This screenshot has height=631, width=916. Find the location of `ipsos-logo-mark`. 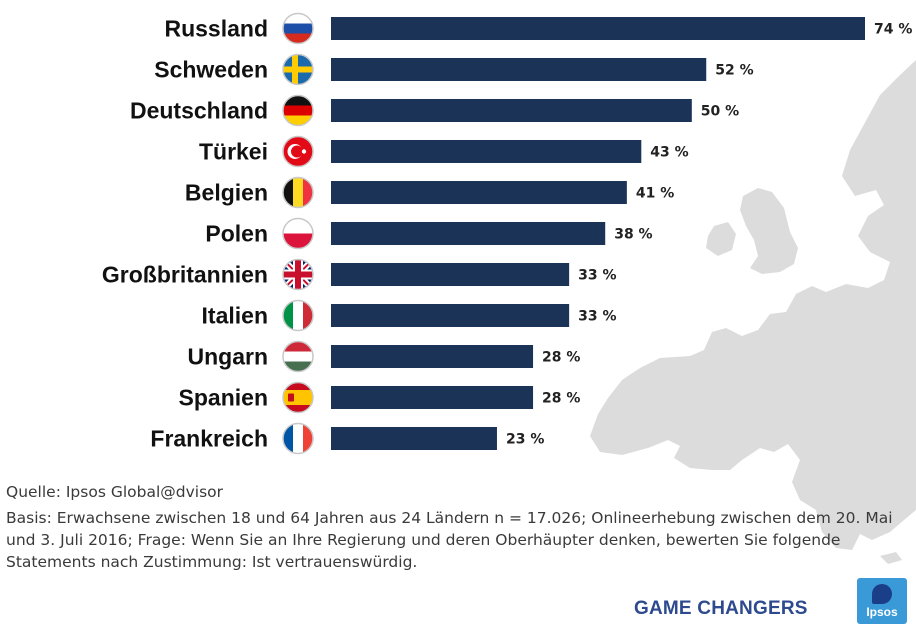

ipsos-logo-mark is located at coordinates (882, 594).